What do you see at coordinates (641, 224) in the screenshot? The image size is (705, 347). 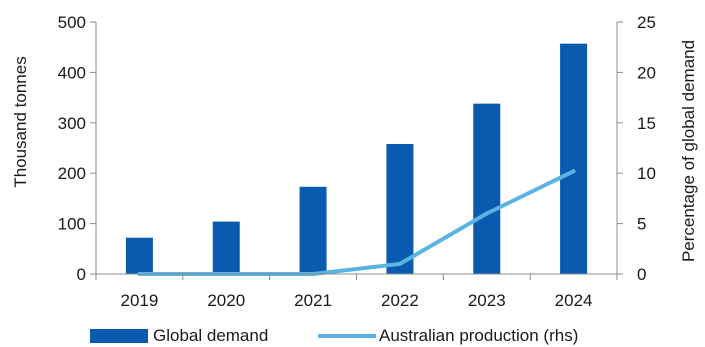 I see `y2-tick-label: 5` at bounding box center [641, 224].